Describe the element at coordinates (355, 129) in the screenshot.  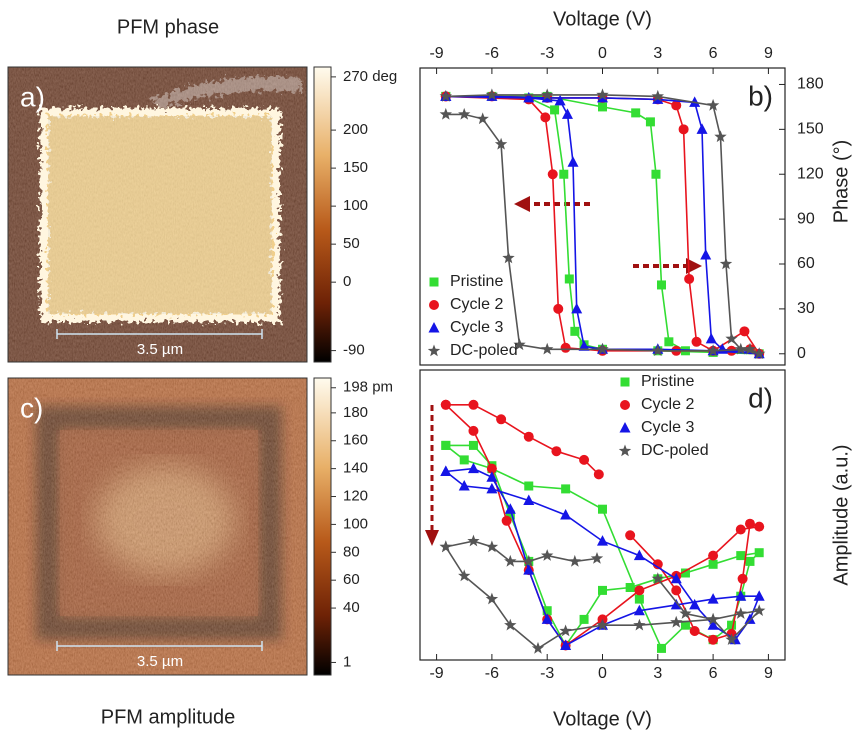
I see `colorbar-tick-label: 200` at that location.